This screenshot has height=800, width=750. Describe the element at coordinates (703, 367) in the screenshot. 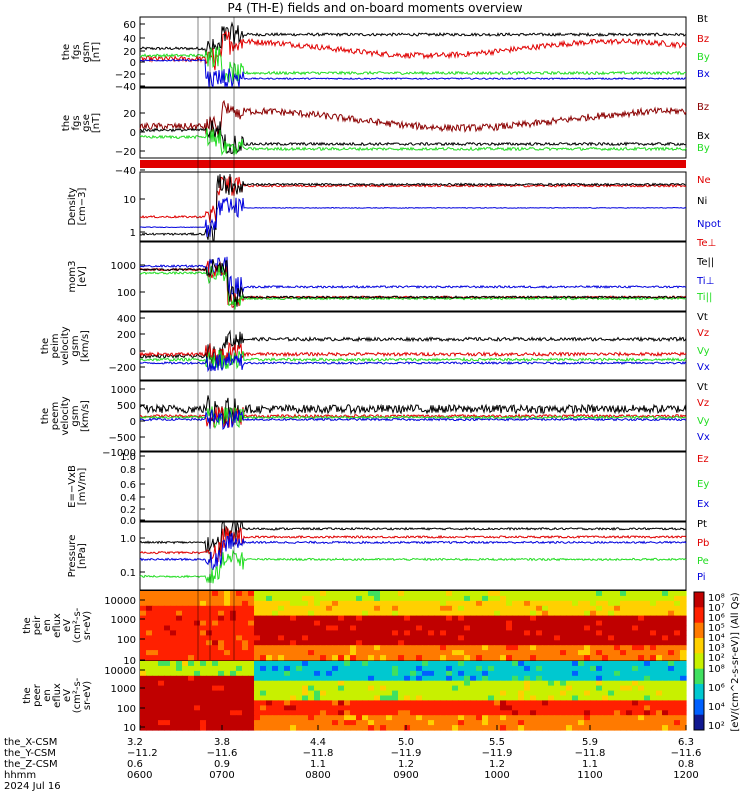

I see `legend-entry: Vx` at that location.